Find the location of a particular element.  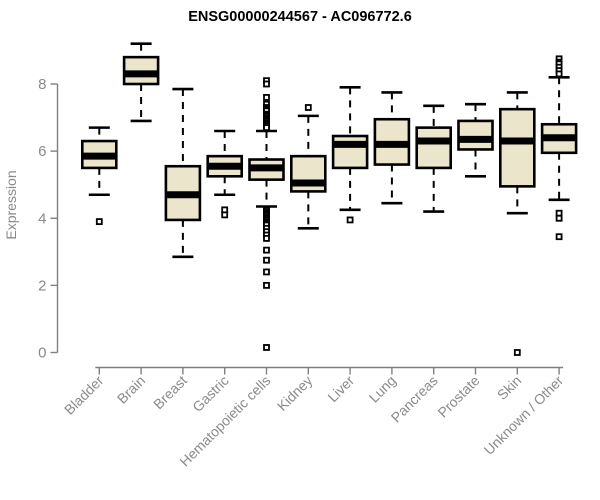

boxplot-breast is located at coordinates (183, 173).